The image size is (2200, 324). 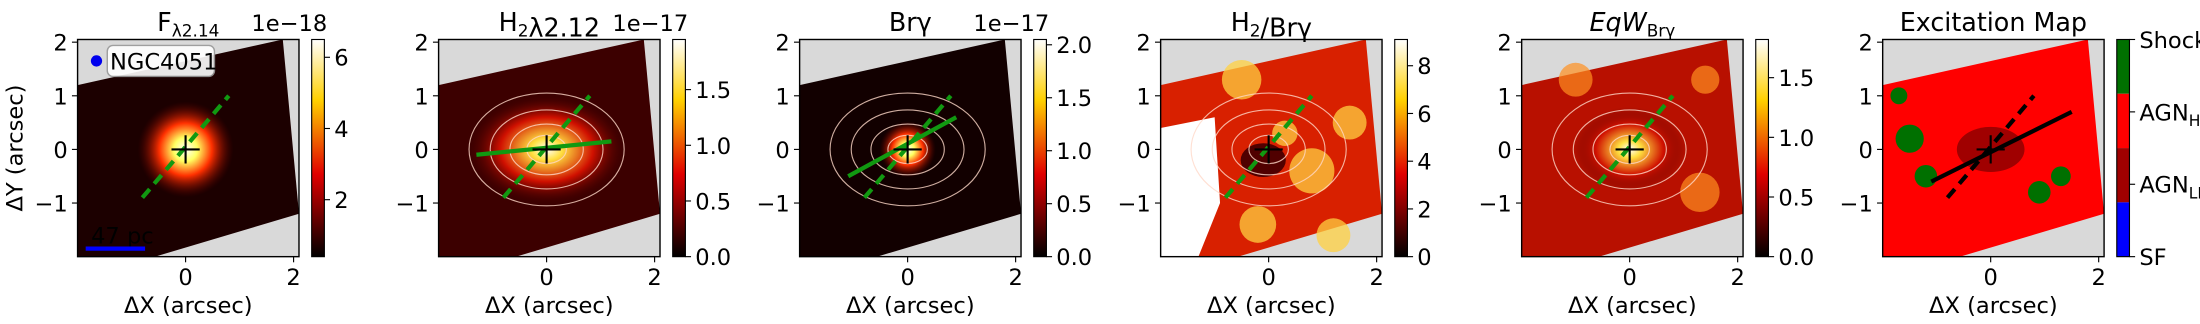 I want to click on category-subscript: LE, so click(x=2194, y=193).